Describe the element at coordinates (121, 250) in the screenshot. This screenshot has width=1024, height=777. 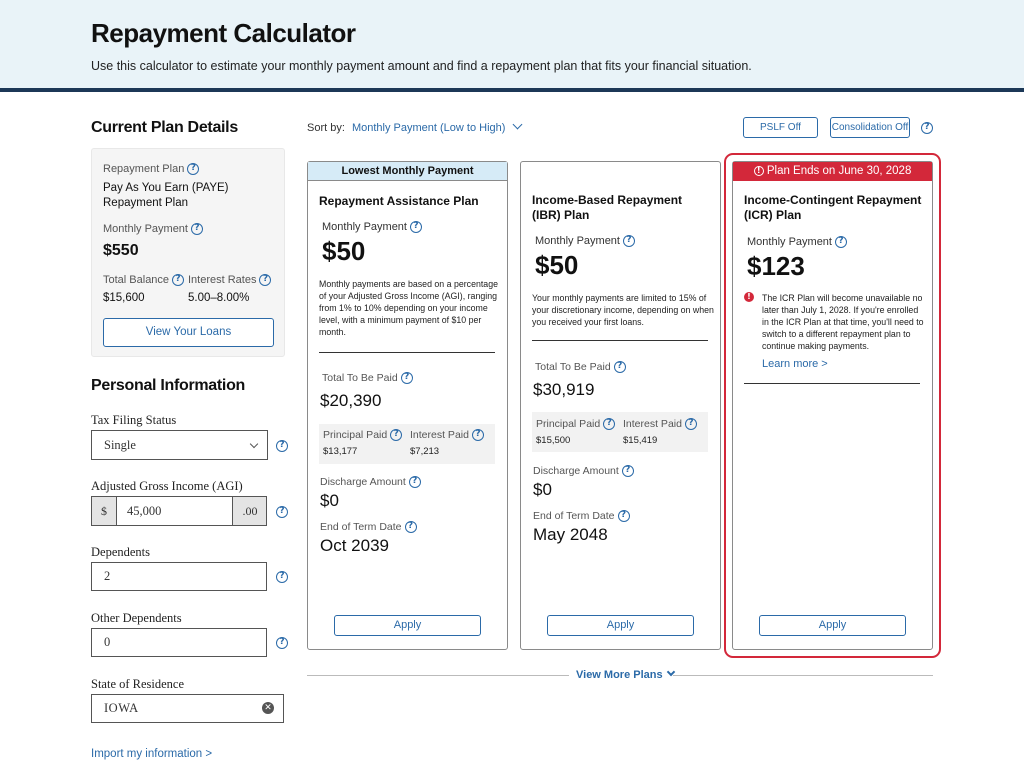
I see `monthly-payment-value: $550` at that location.